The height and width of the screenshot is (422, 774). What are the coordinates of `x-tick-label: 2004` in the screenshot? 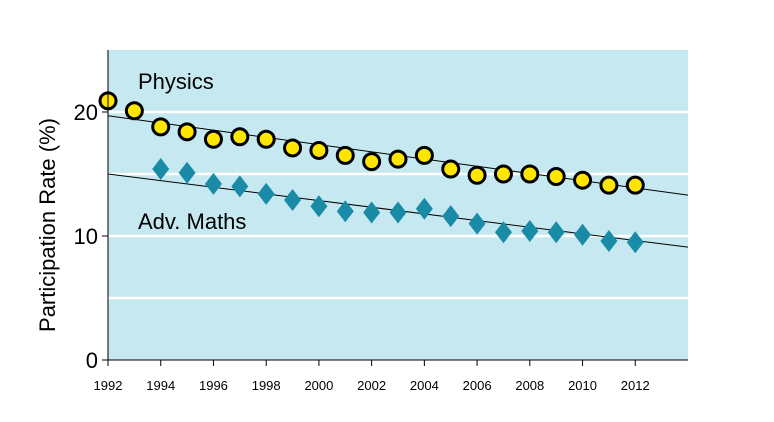 It's located at (424, 385).